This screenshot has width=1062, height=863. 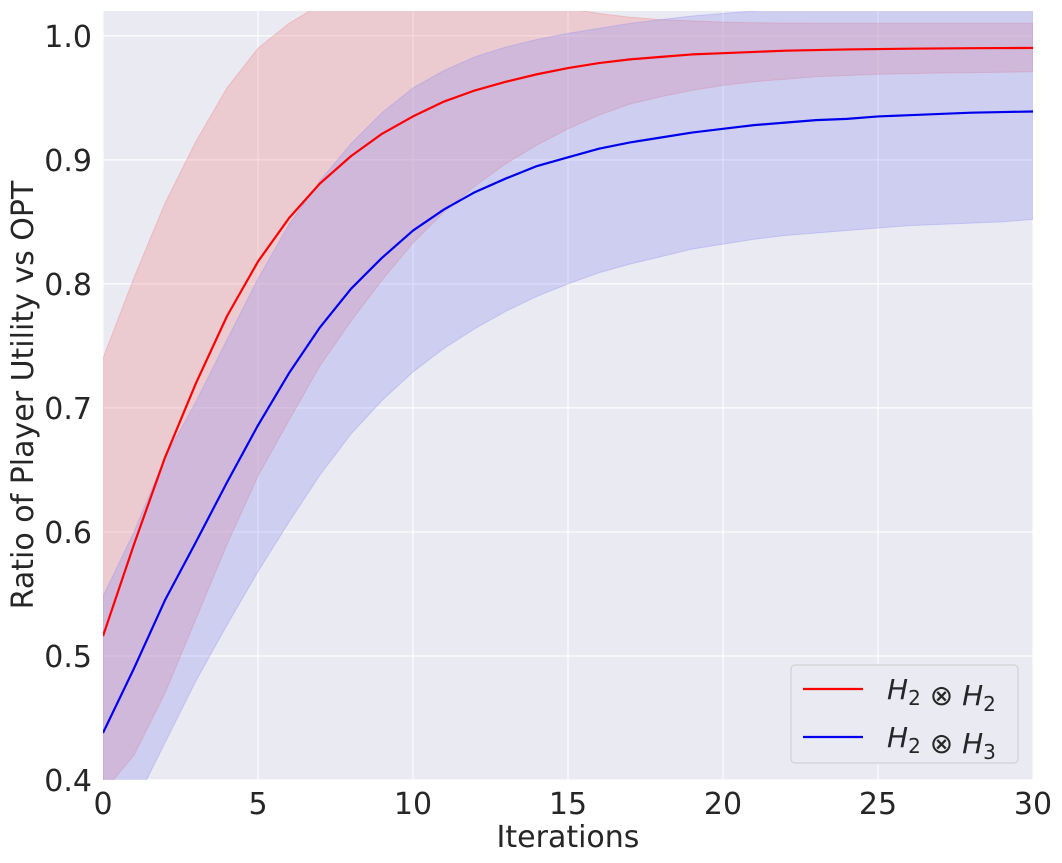 I want to click on y-tick-label: 0.7, so click(x=68, y=409).